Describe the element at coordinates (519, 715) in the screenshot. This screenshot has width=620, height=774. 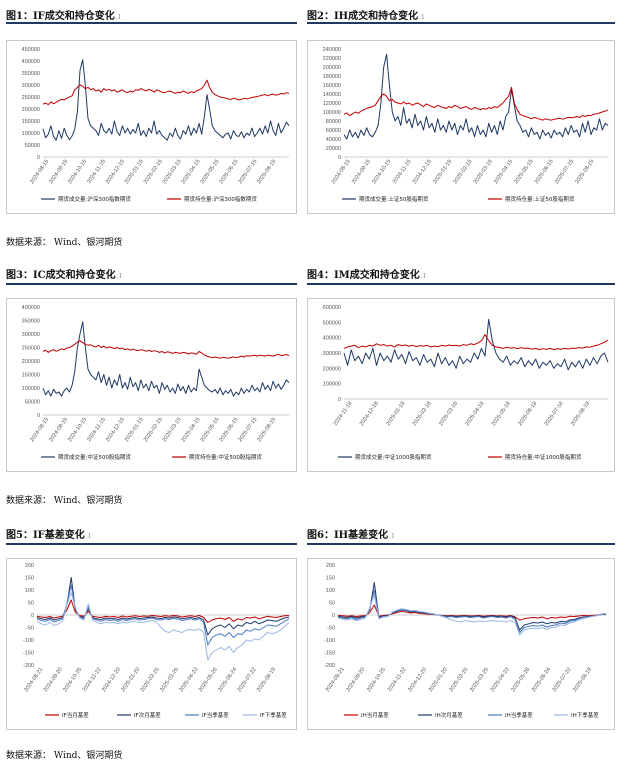
I see `legend-label: IH当季基差` at that location.